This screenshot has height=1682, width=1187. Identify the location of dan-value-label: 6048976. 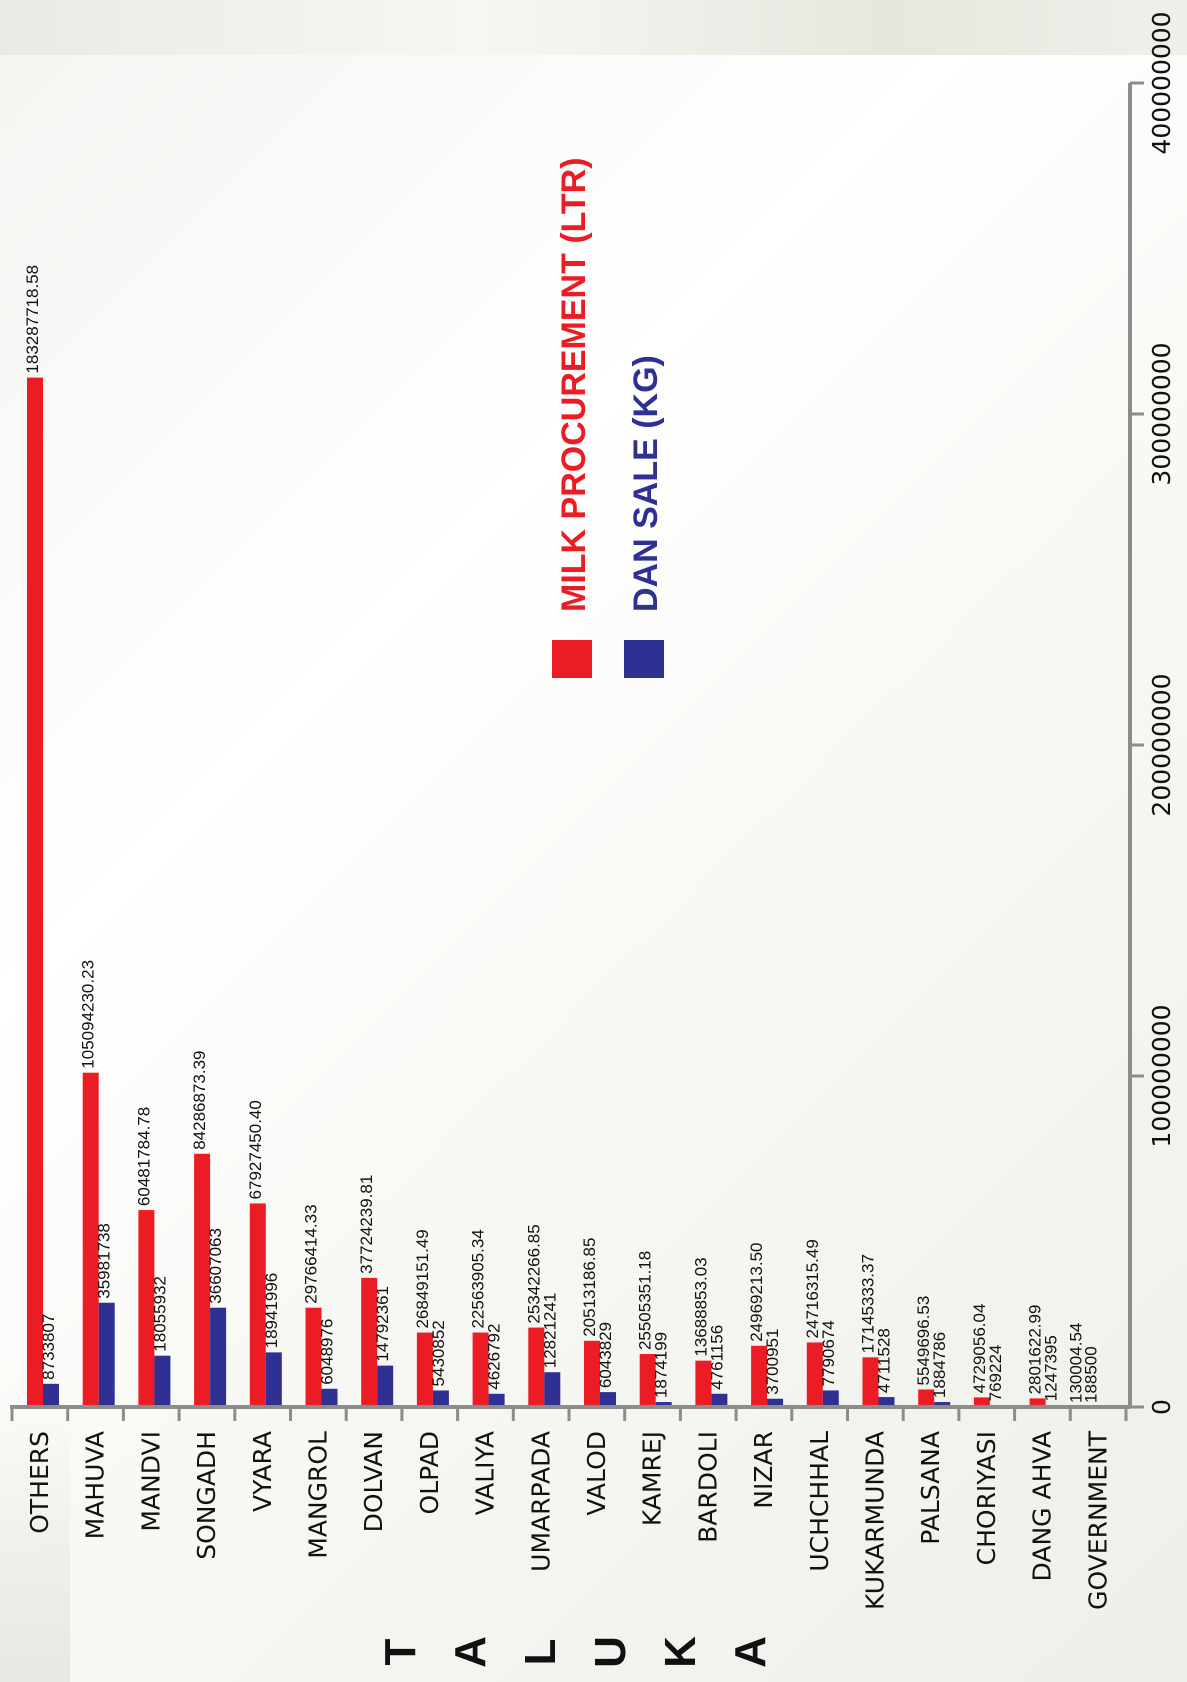
(327, 1352).